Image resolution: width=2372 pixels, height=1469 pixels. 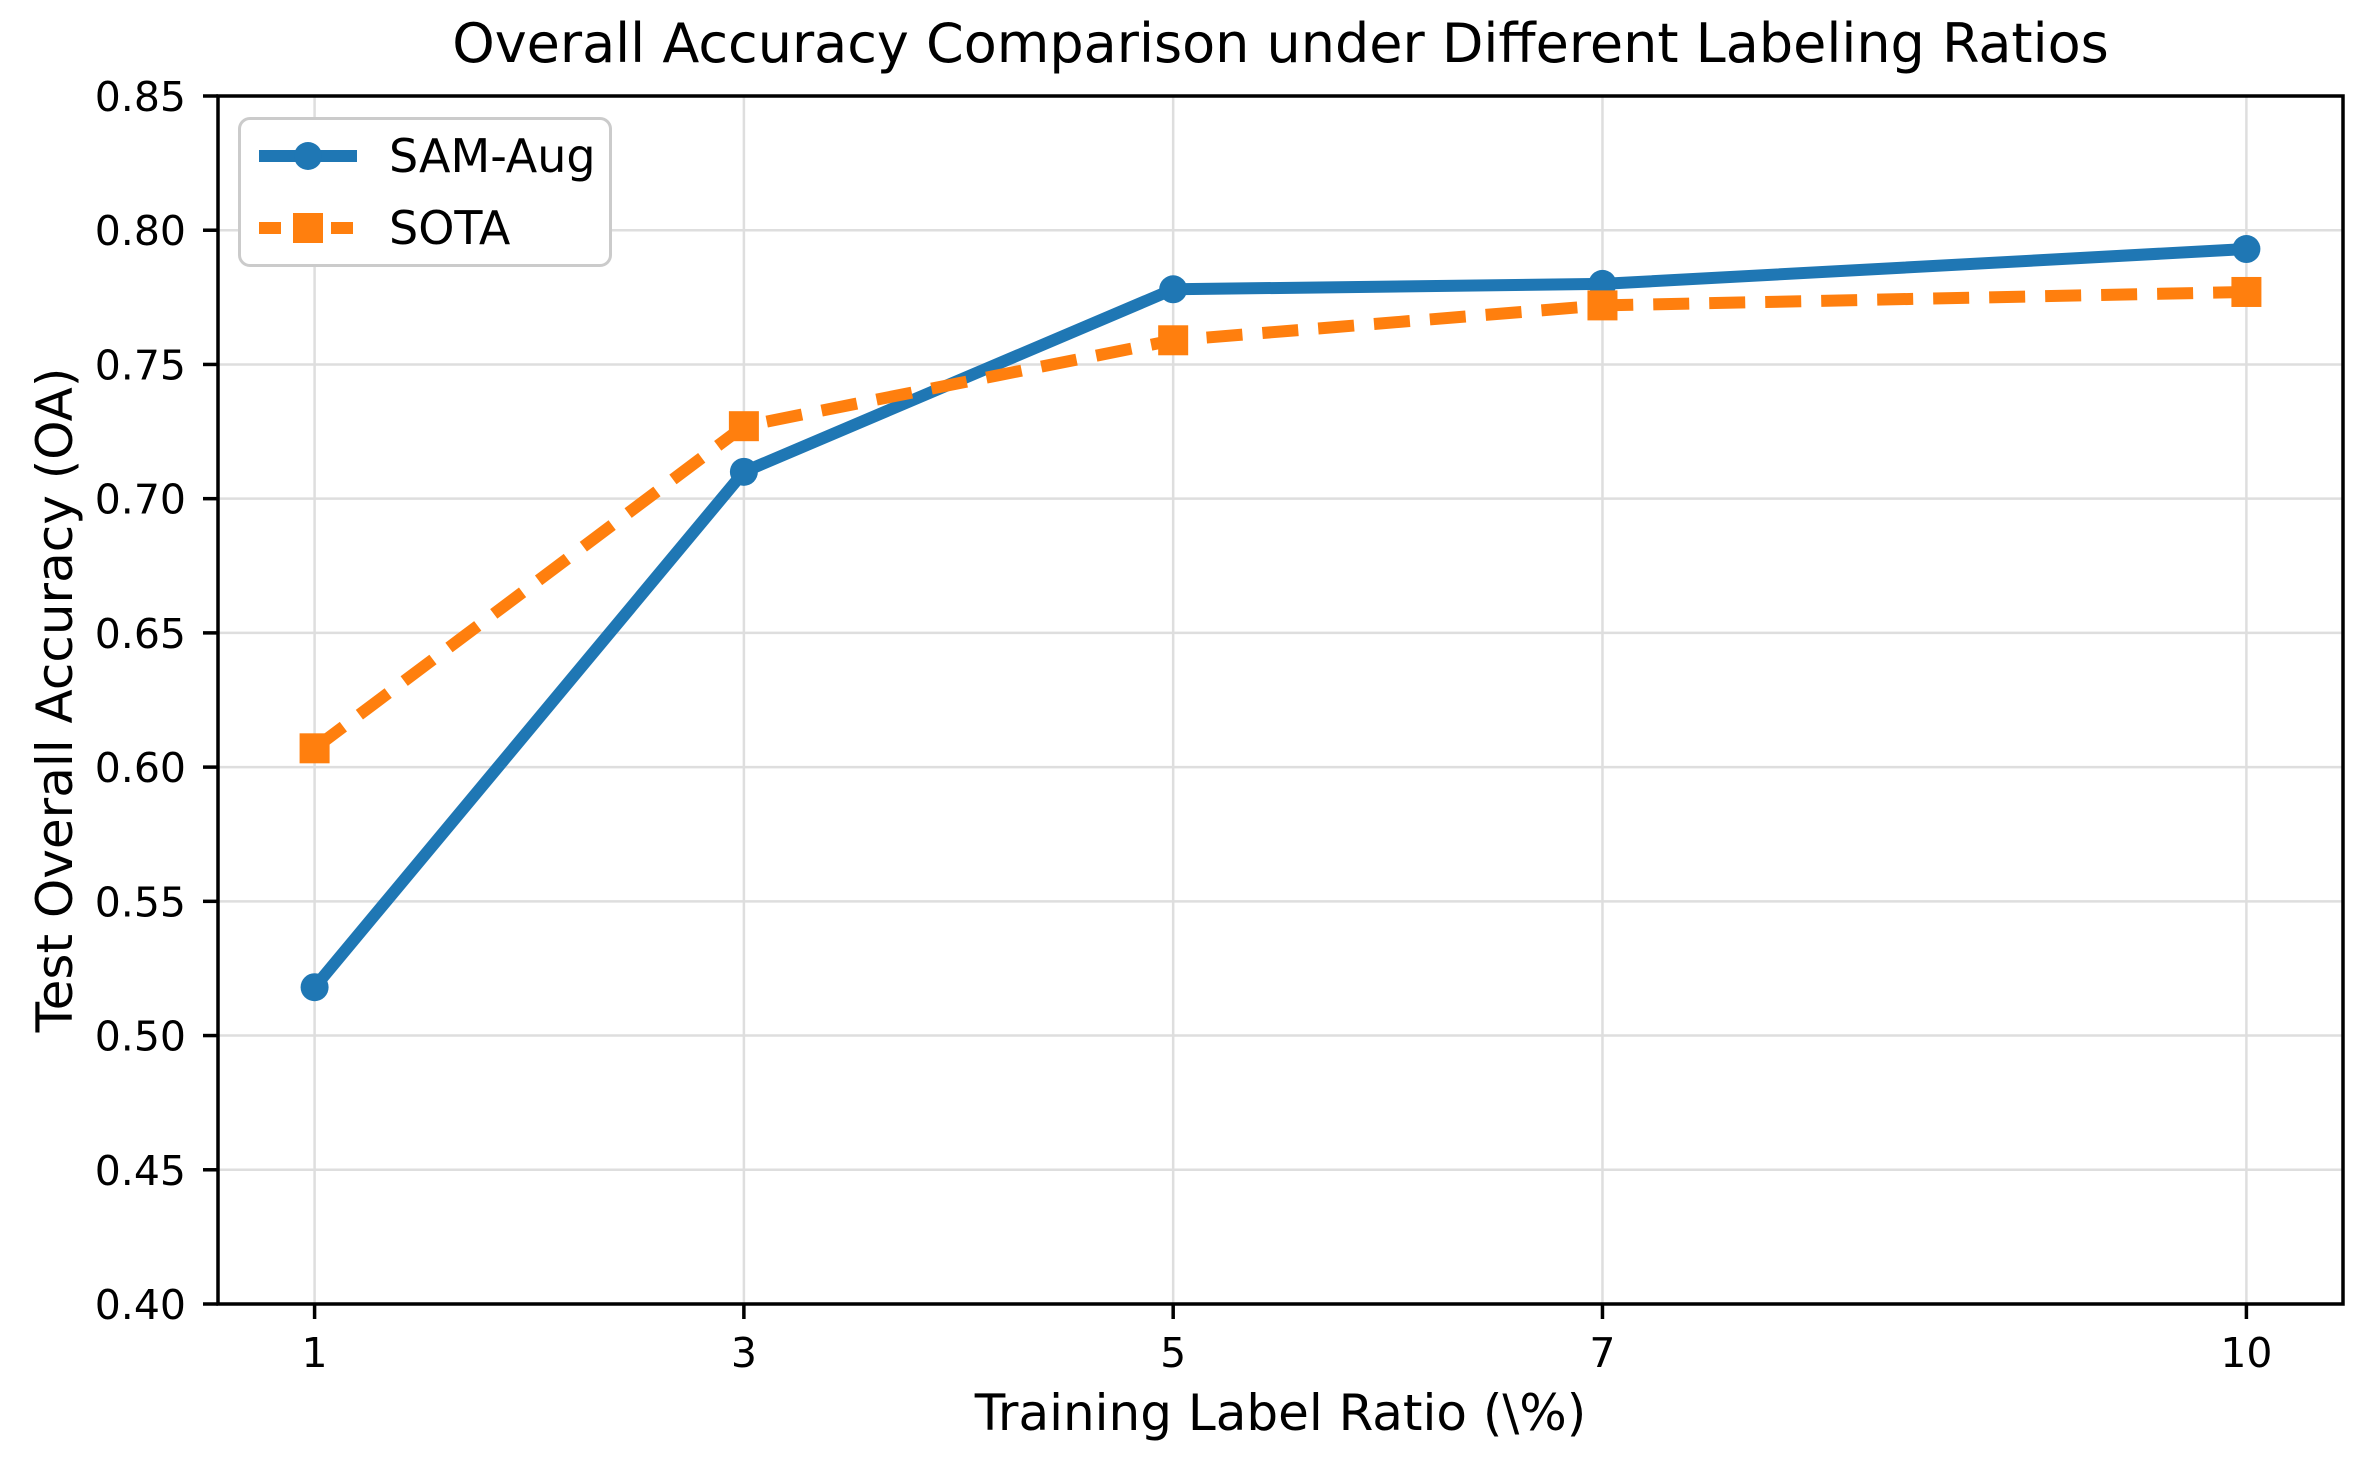 I want to click on legend-item-sota: SOTA, so click(x=431, y=228).